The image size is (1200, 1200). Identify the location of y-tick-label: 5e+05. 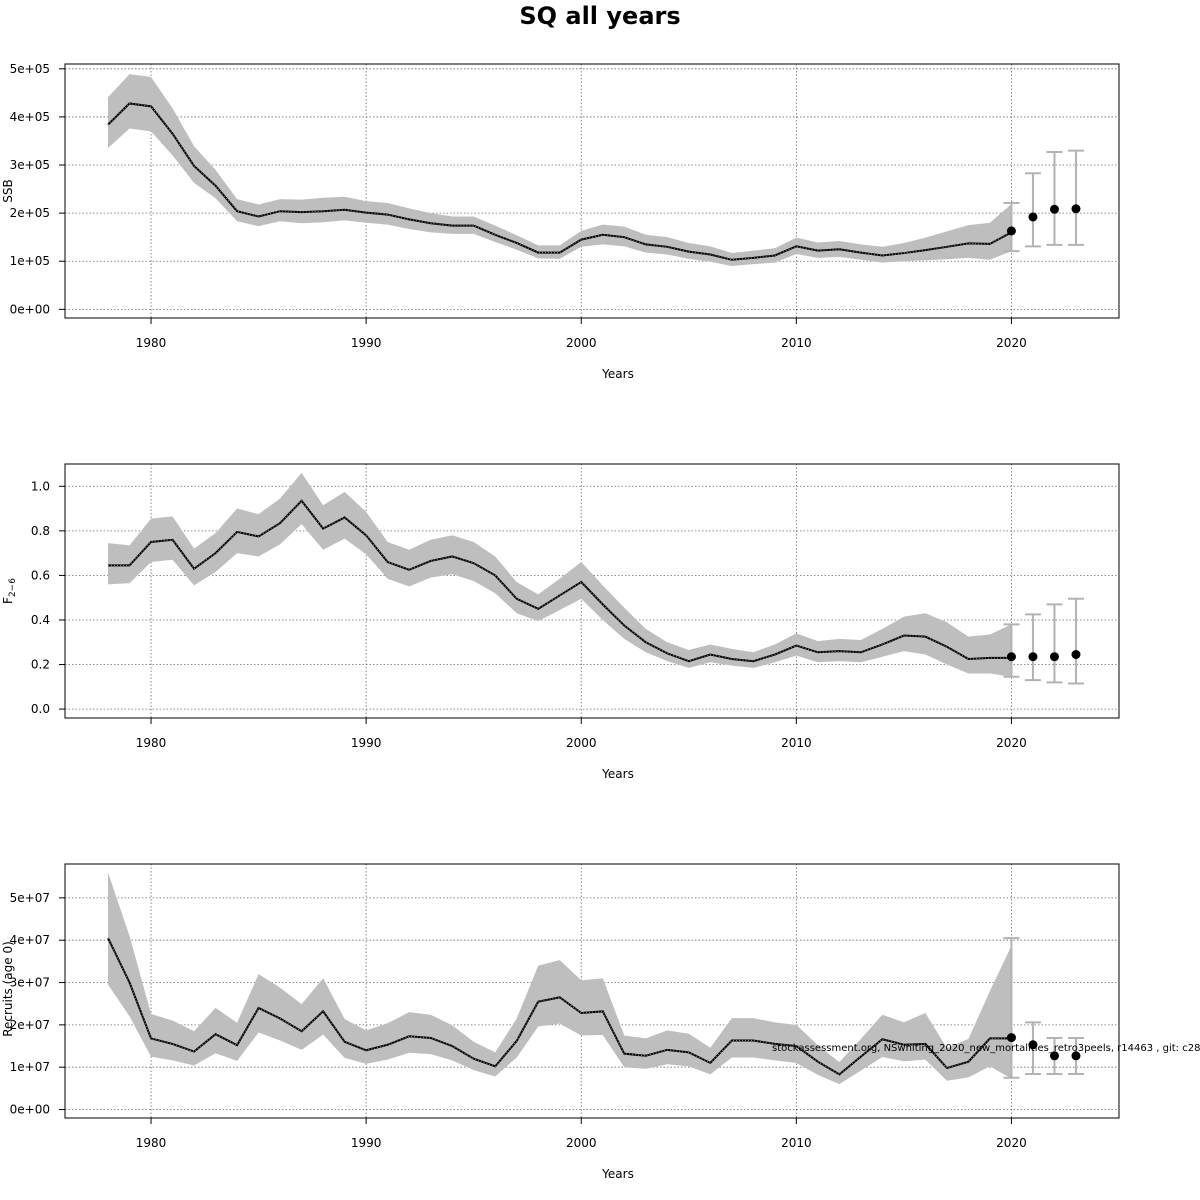
(30, 69).